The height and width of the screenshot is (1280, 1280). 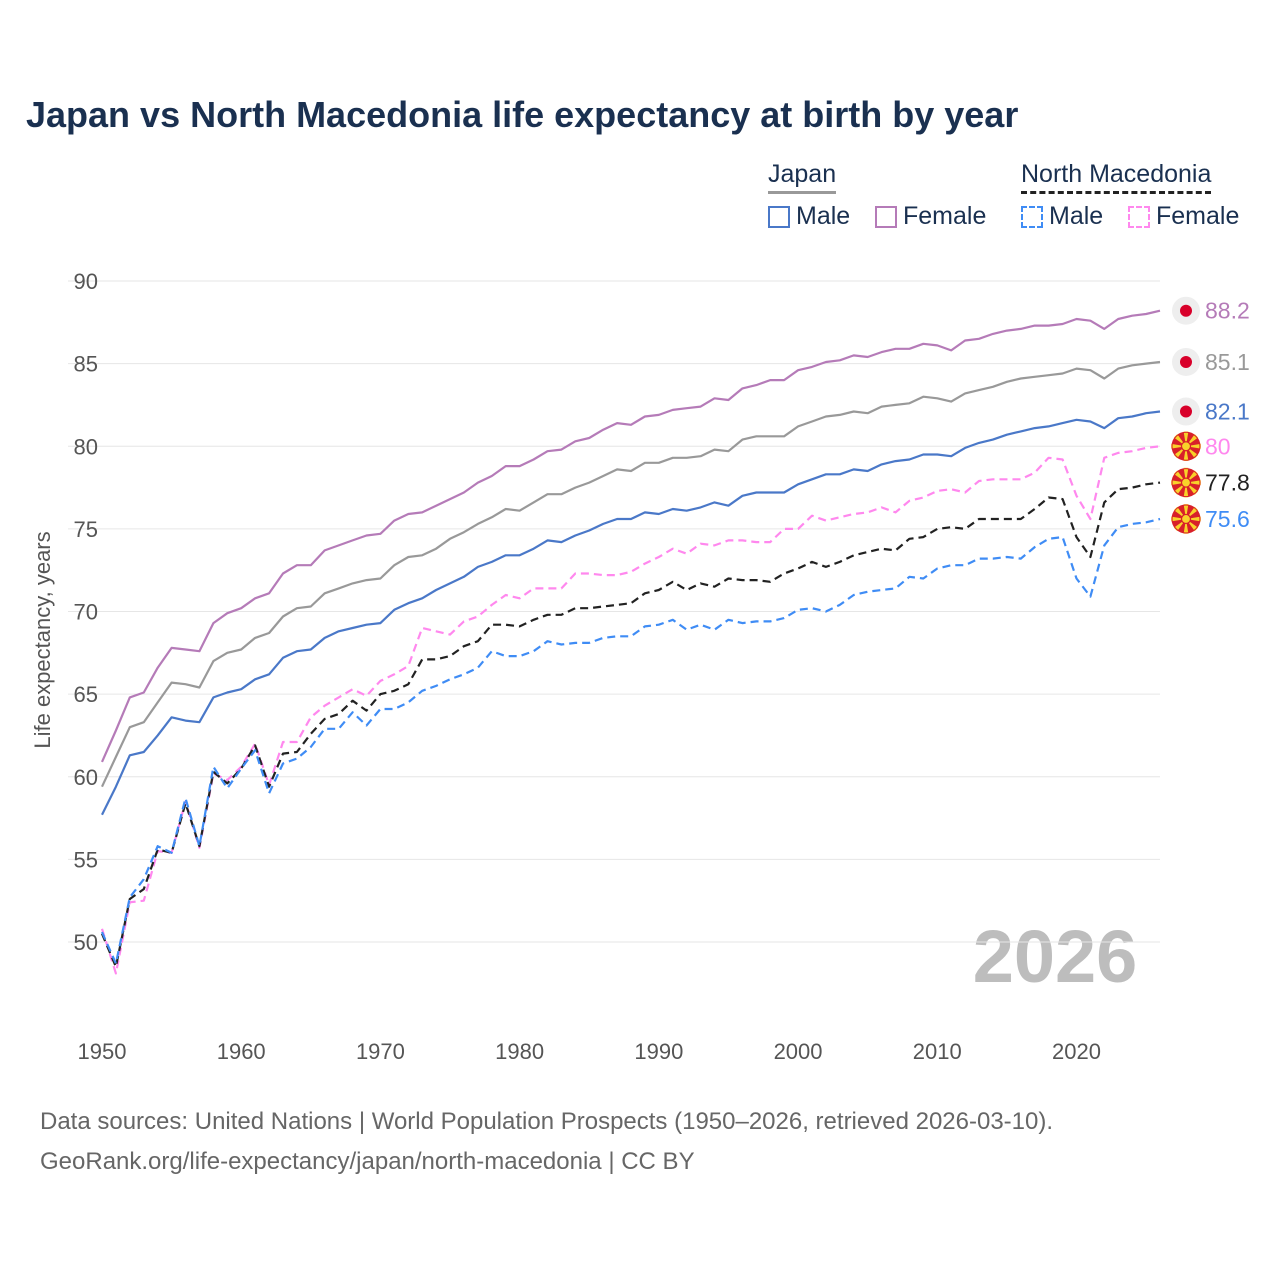 What do you see at coordinates (1055, 956) in the screenshot?
I see `year-watermark: 2026` at bounding box center [1055, 956].